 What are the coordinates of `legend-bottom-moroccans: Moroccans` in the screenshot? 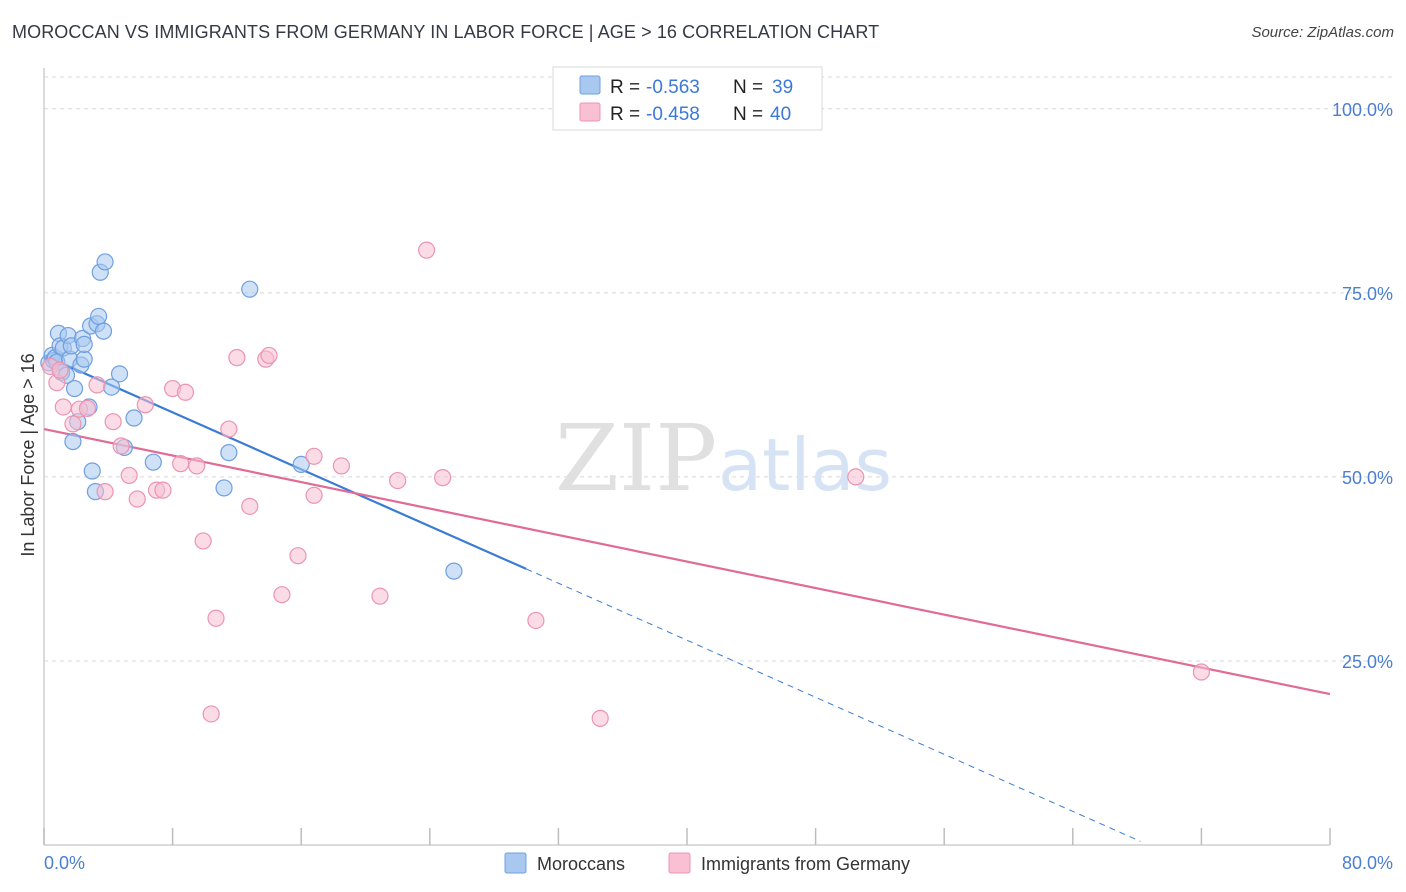 It's located at (581, 864).